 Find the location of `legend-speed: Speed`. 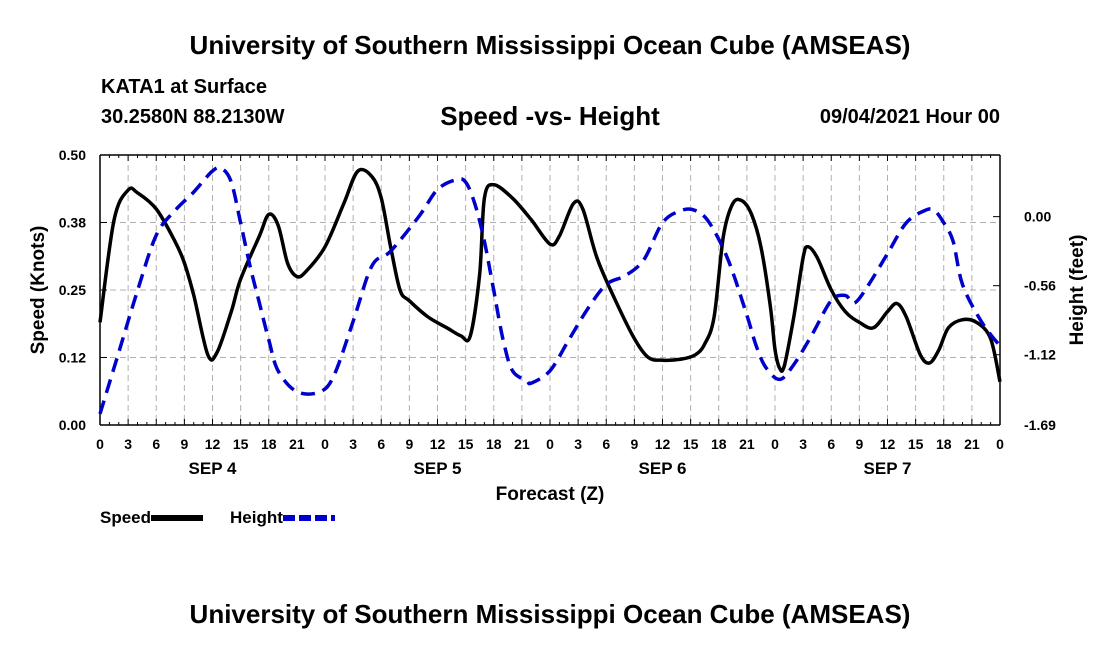

legend-speed: Speed is located at coordinates (152, 518).